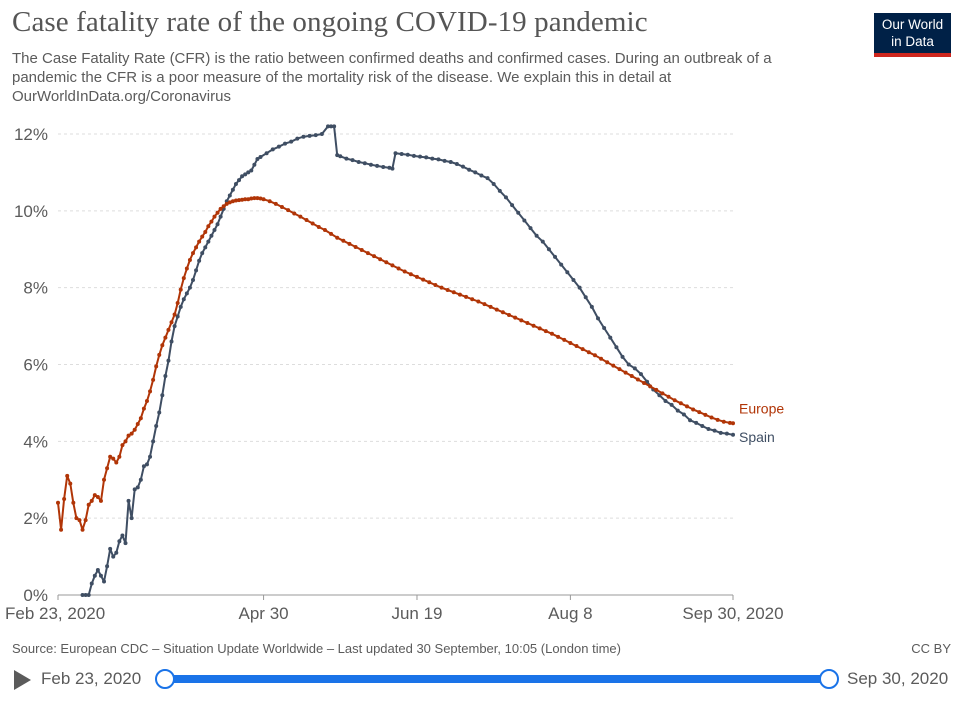 The width and height of the screenshot is (971, 701). I want to click on timeline-start-handle, so click(165, 679).